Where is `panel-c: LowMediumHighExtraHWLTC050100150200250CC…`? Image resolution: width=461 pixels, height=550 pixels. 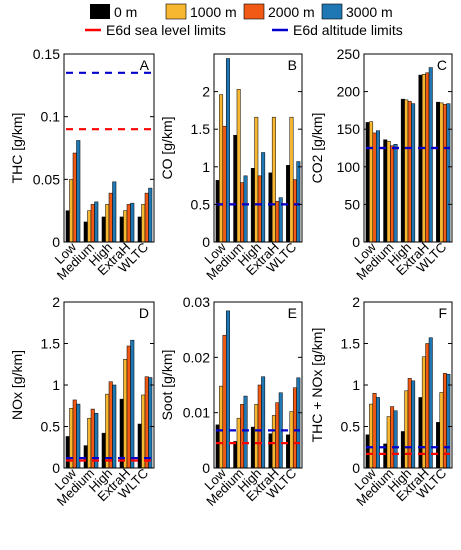
panel-c: LowMediumHighExtraHWLTC050100150200250CC… is located at coordinates (381, 164).